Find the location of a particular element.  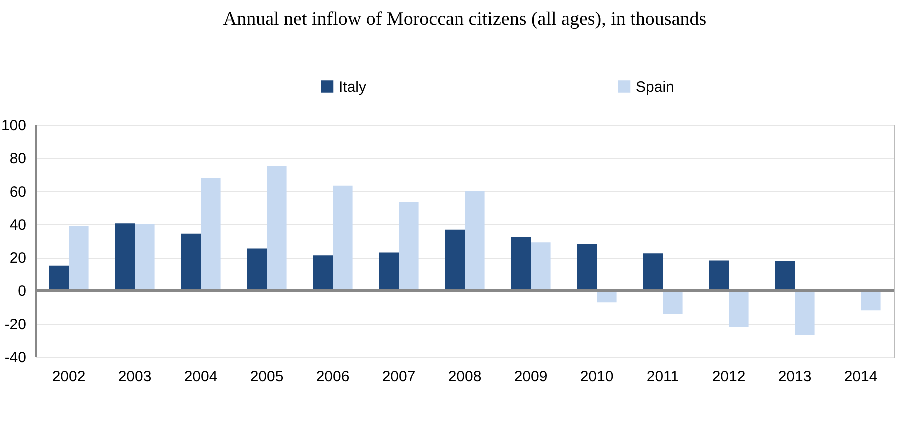

x-tick-label: 2008 is located at coordinates (465, 377).